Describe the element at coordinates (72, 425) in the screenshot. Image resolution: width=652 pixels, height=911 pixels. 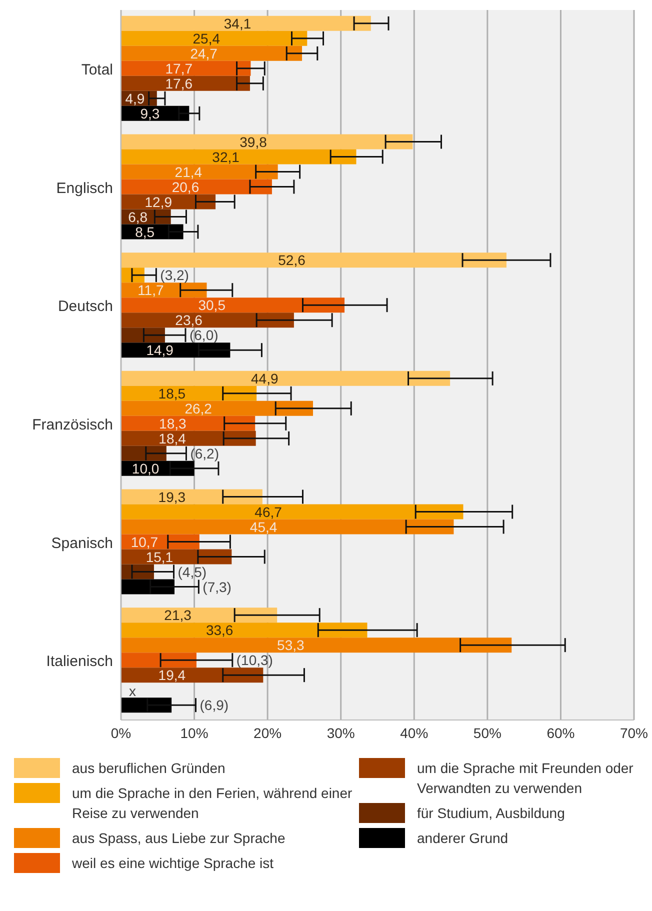
I see `y-tick-label: Französisch` at that location.